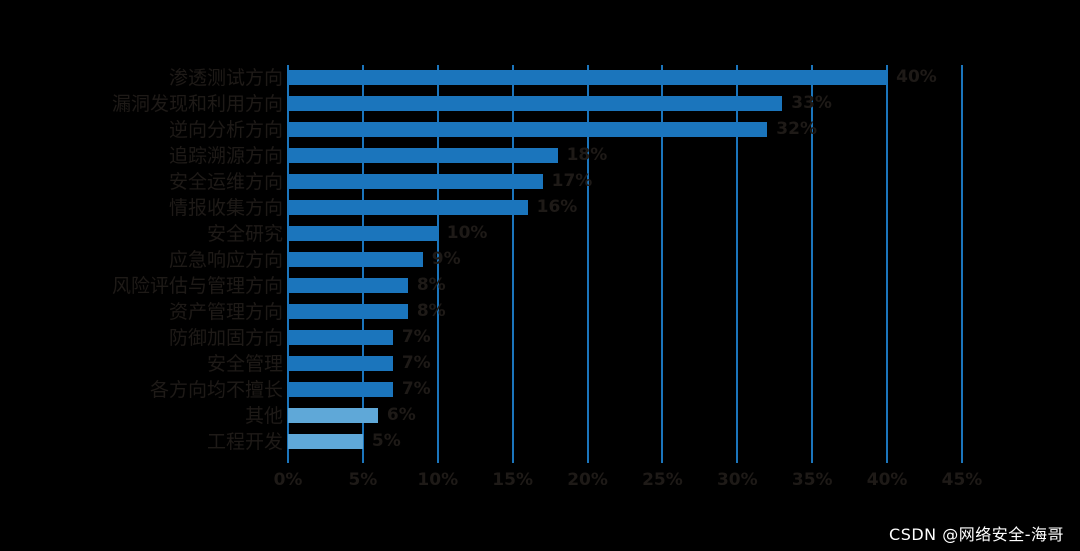 This screenshot has height=551, width=1080. Describe the element at coordinates (467, 233) in the screenshot. I see `value-label: 10%` at that location.